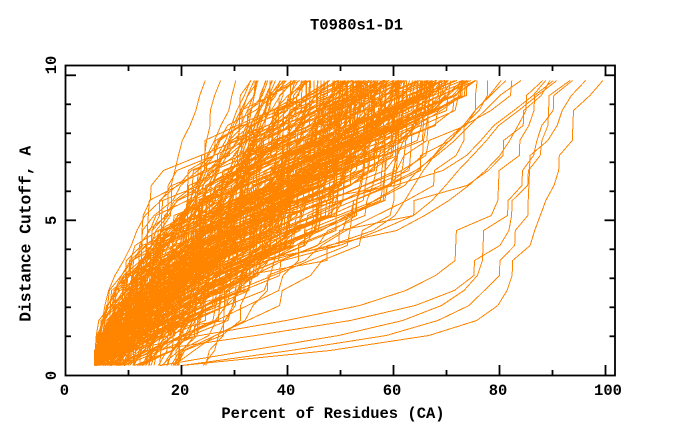 This screenshot has height=445, width=680. What do you see at coordinates (608, 391) in the screenshot?
I see `svg-text: 100` at bounding box center [608, 391].